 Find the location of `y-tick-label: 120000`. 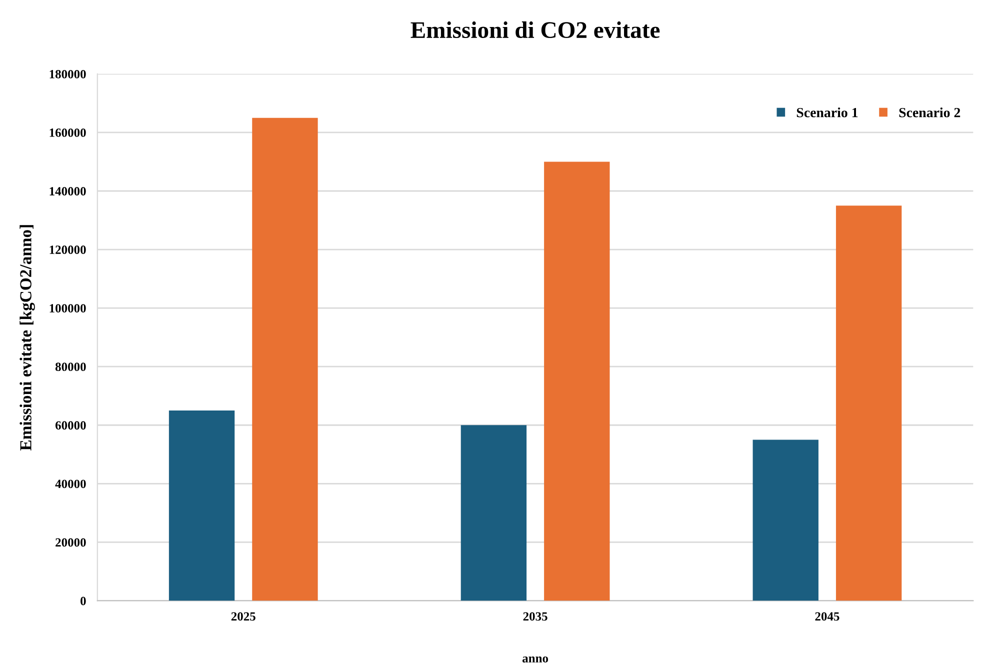

y-tick-label: 120000 is located at coordinates (68, 250).